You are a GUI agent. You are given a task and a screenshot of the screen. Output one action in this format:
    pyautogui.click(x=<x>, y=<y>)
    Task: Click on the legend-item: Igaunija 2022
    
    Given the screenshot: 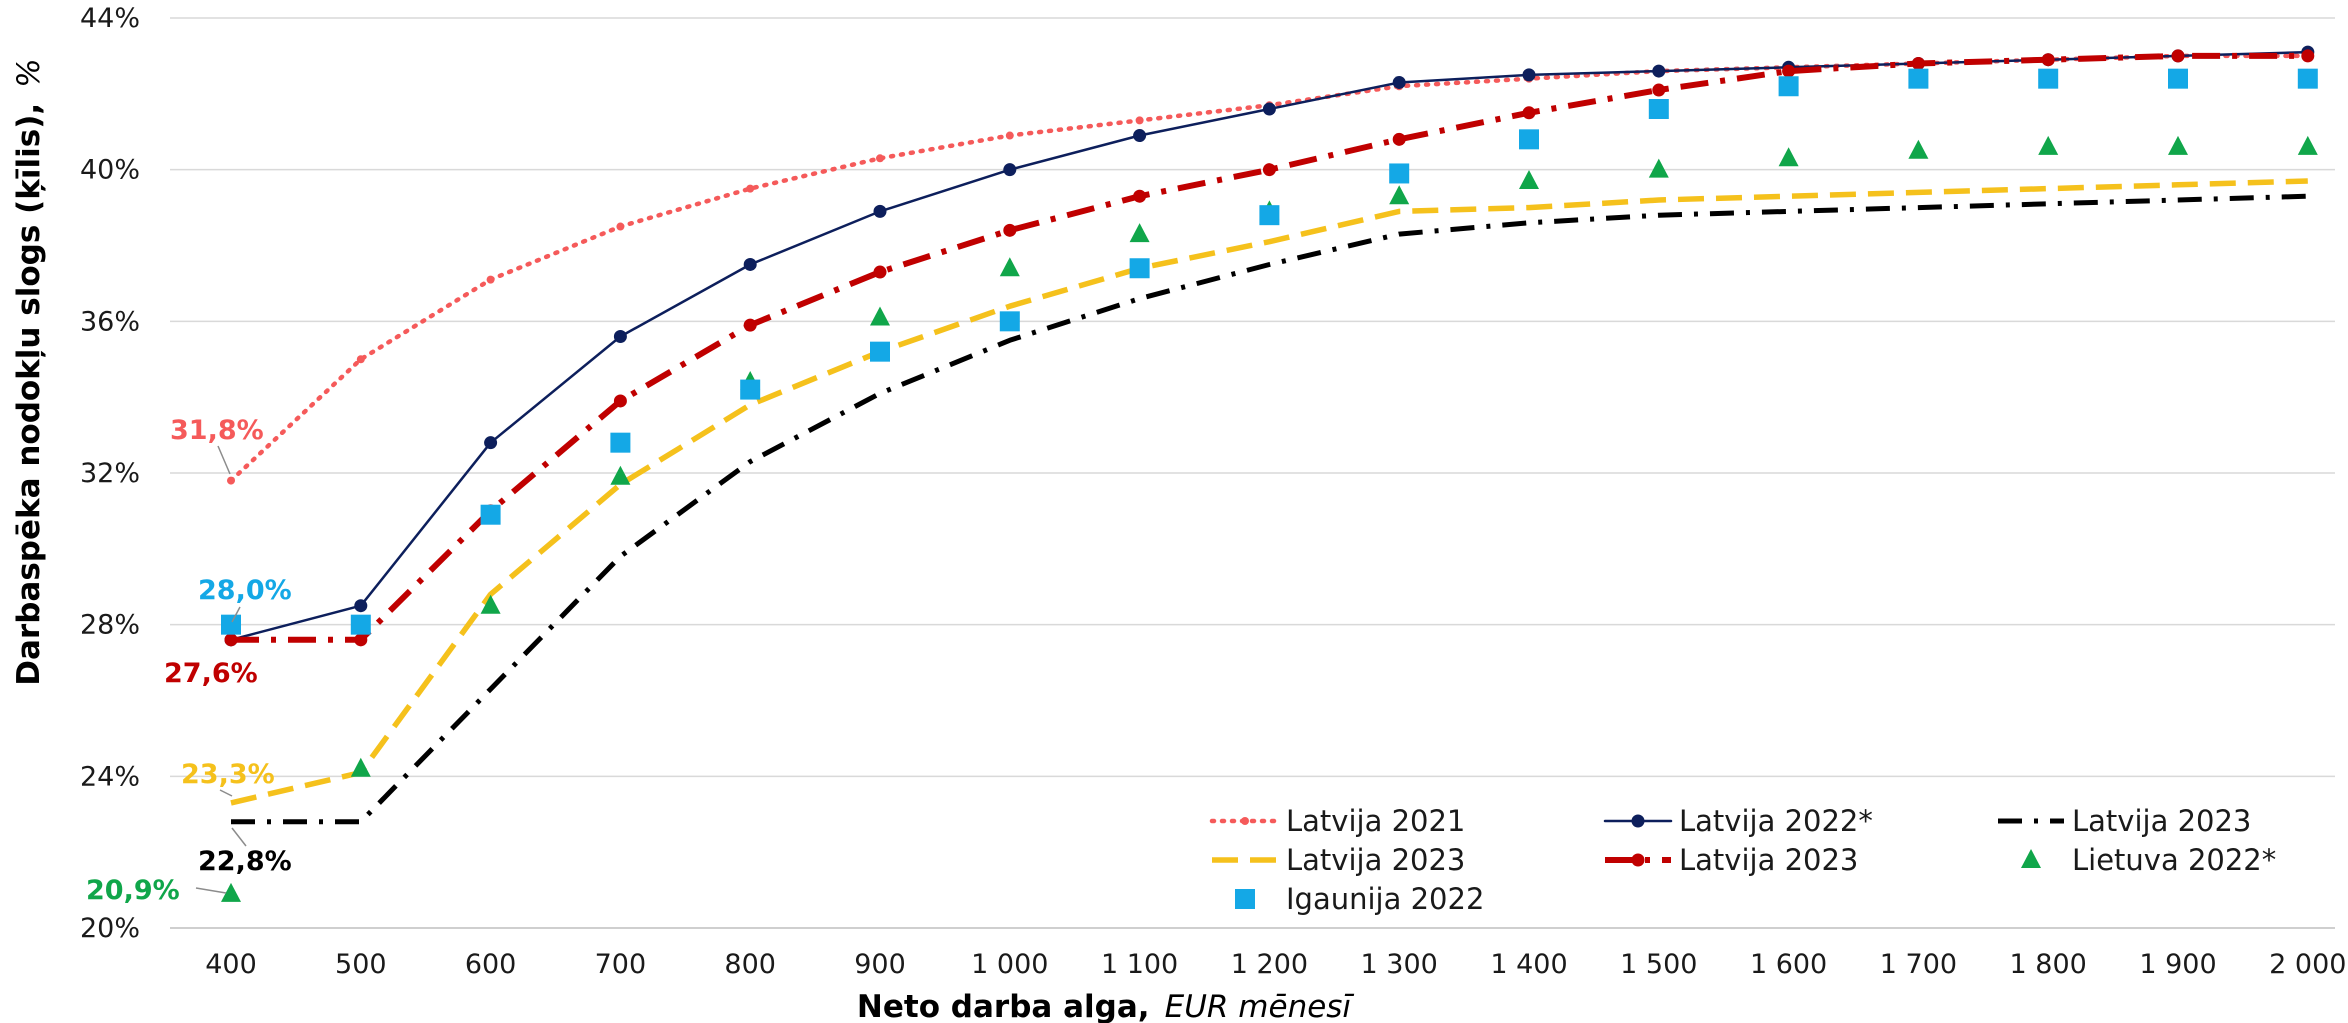 What is the action you would take?
    pyautogui.click(x=1359, y=899)
    